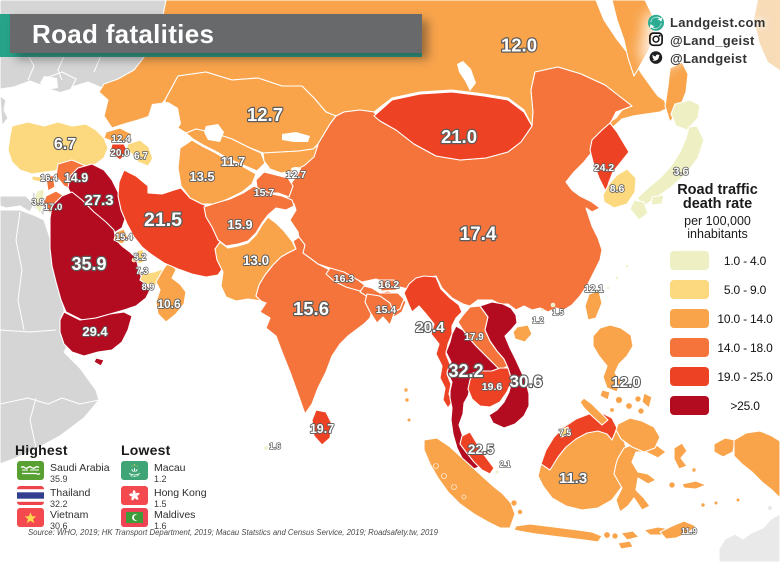 The width and height of the screenshot is (780, 562). I want to click on svg-text: 11.7, so click(233, 161).